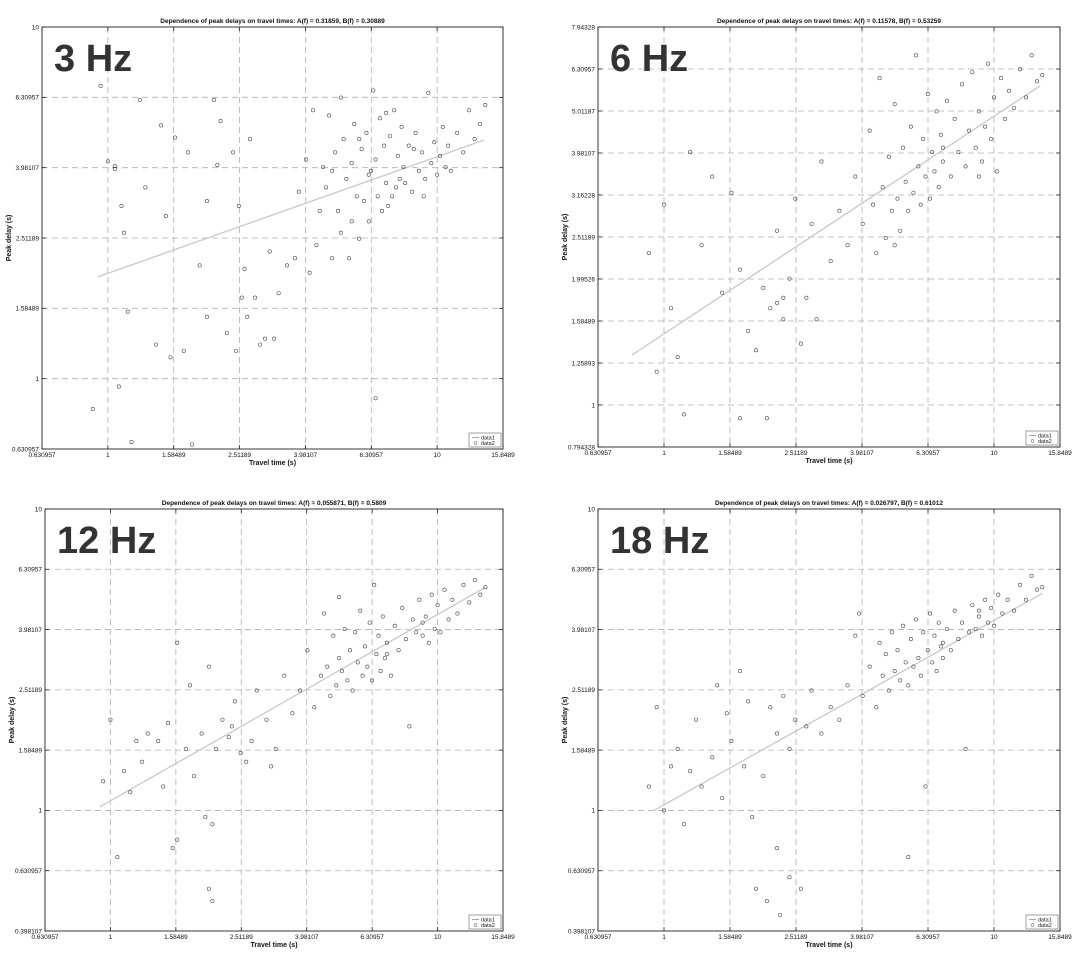 This screenshot has height=964, width=1091. Describe the element at coordinates (649, 59) in the screenshot. I see `frequency-label: 6 Hz` at that location.